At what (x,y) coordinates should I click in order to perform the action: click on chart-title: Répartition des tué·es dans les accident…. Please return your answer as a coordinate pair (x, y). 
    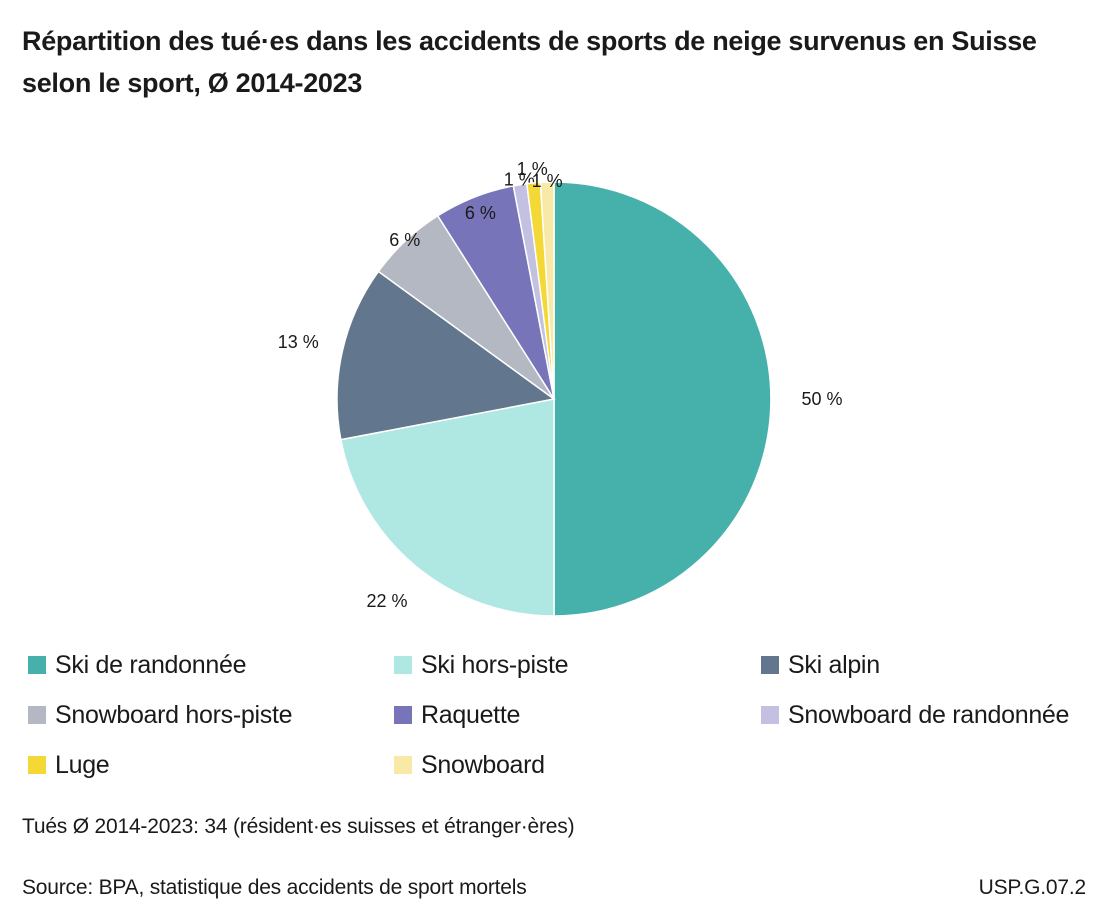
    Looking at the image, I should click on (542, 62).